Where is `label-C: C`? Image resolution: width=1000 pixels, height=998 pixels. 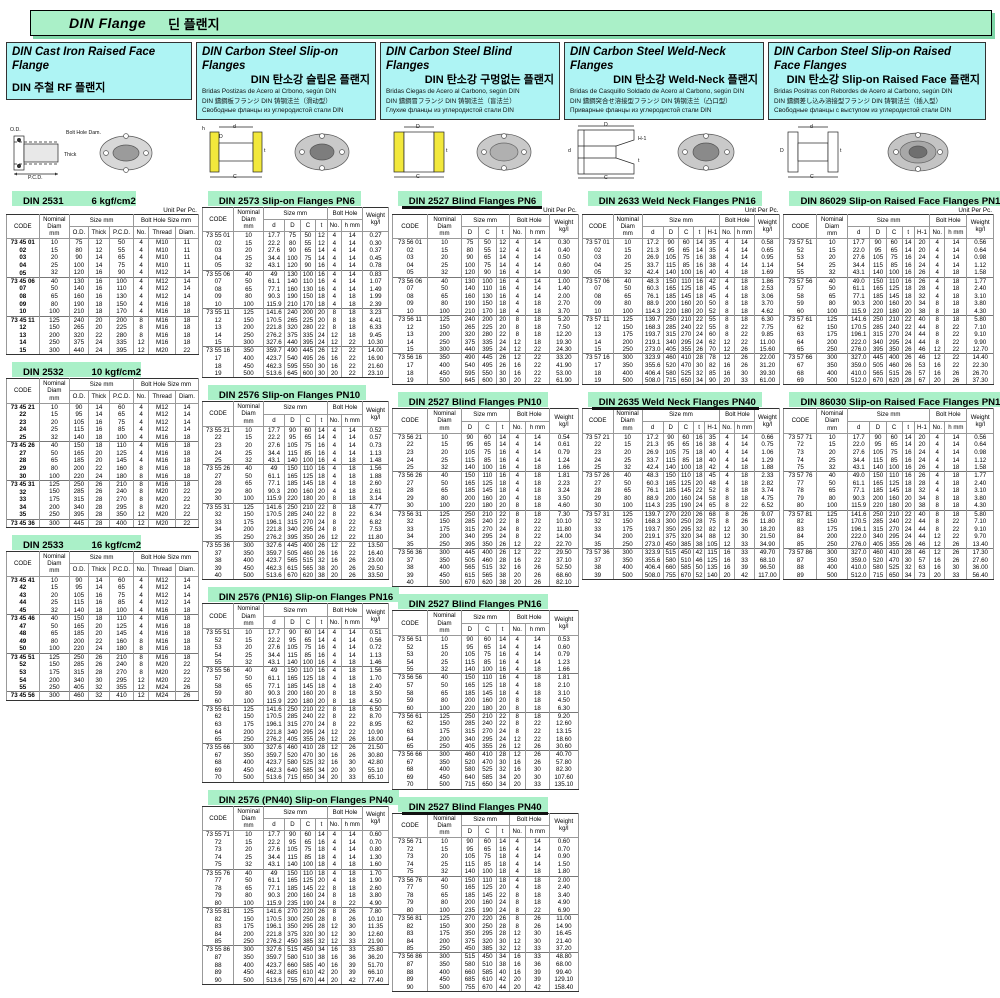
label-C: C is located at coordinates (418, 176).